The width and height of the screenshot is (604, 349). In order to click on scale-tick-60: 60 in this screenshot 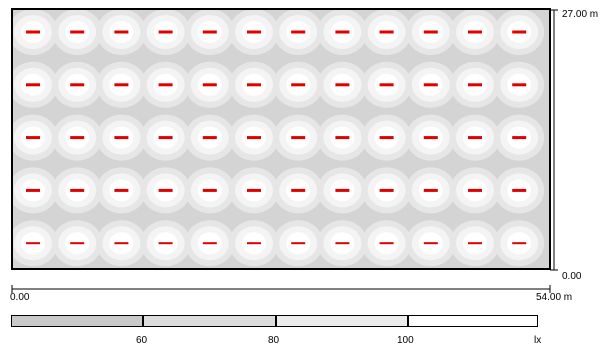, I will do `click(142, 340)`.